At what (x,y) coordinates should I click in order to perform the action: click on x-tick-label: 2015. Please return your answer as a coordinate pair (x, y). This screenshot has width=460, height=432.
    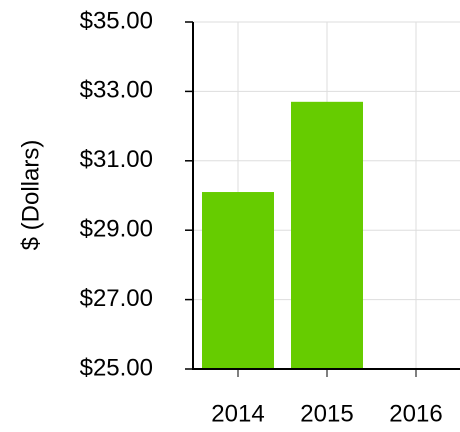
    Looking at the image, I should click on (326, 413).